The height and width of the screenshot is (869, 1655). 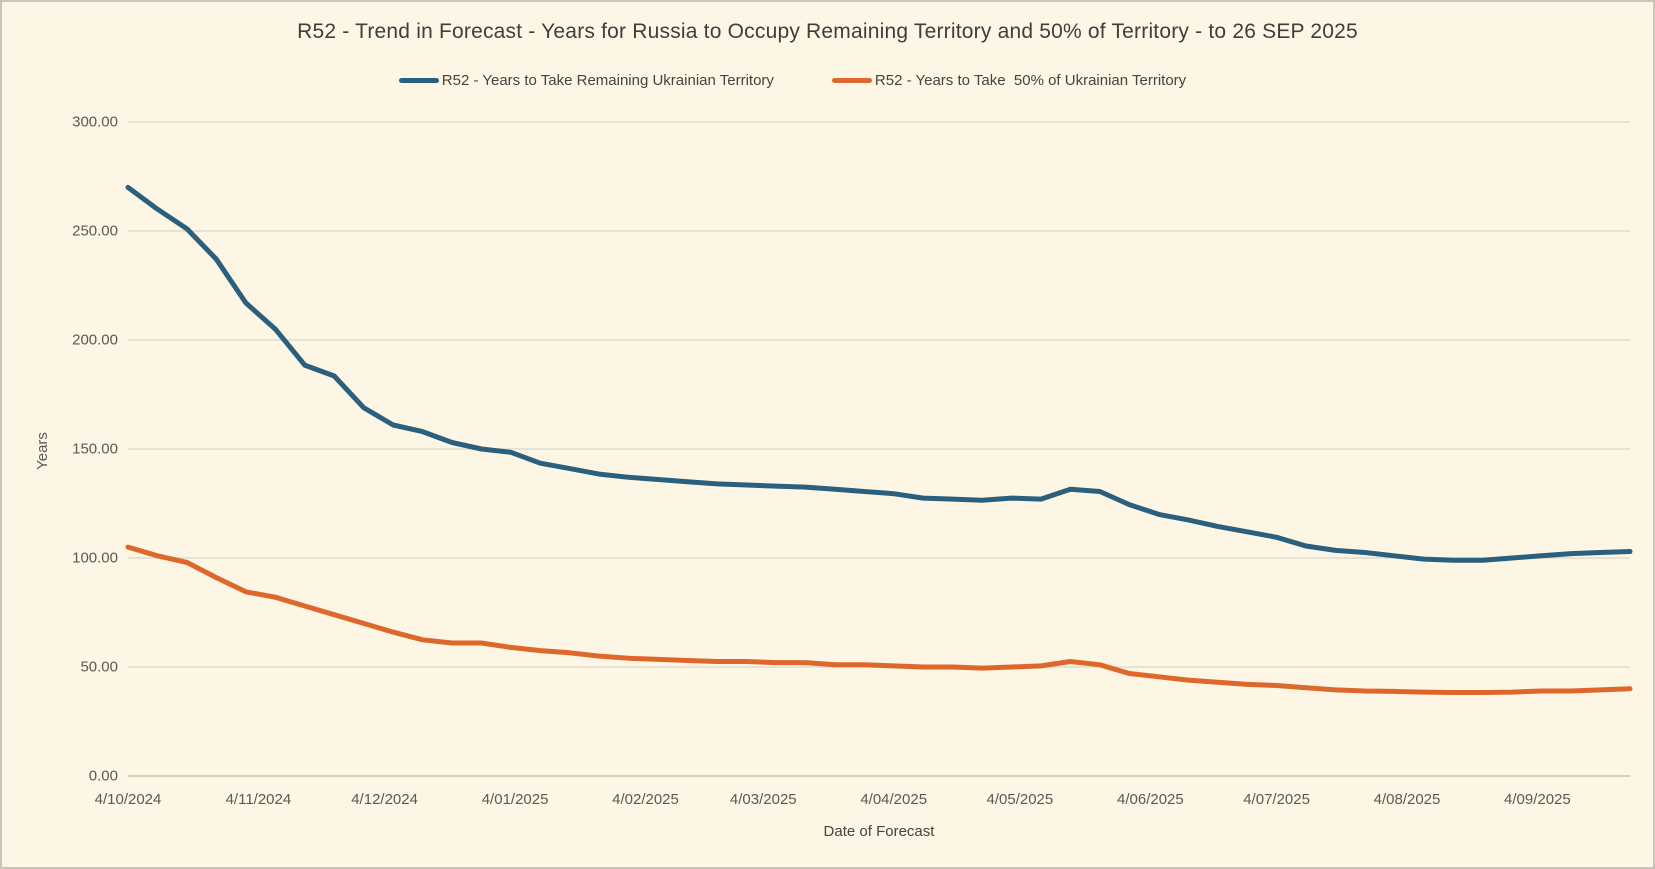 What do you see at coordinates (1020, 799) in the screenshot?
I see `x-tick-label: 4/05/2025` at bounding box center [1020, 799].